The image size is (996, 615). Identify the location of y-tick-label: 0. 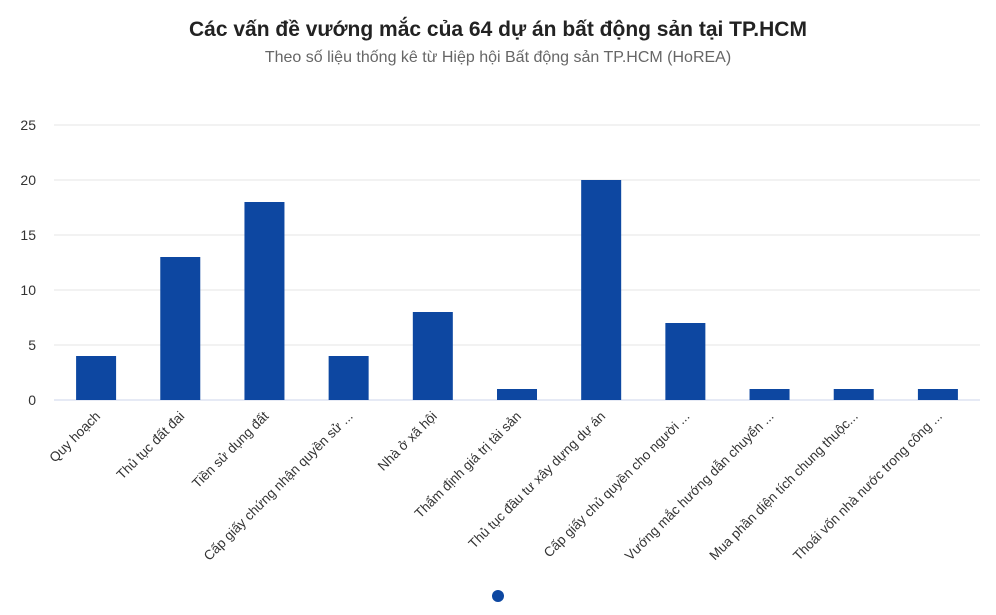
(32, 400).